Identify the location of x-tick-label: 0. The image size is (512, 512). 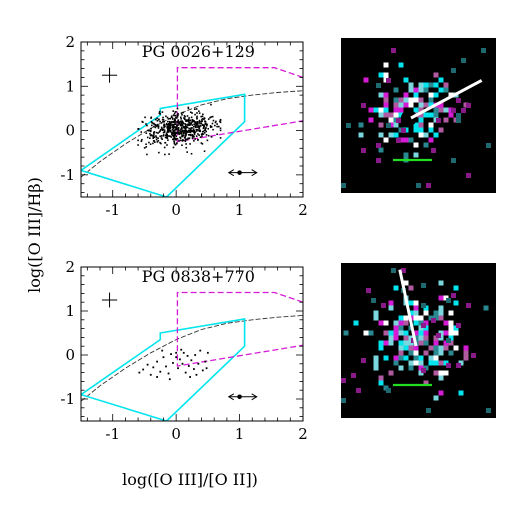
(176, 434).